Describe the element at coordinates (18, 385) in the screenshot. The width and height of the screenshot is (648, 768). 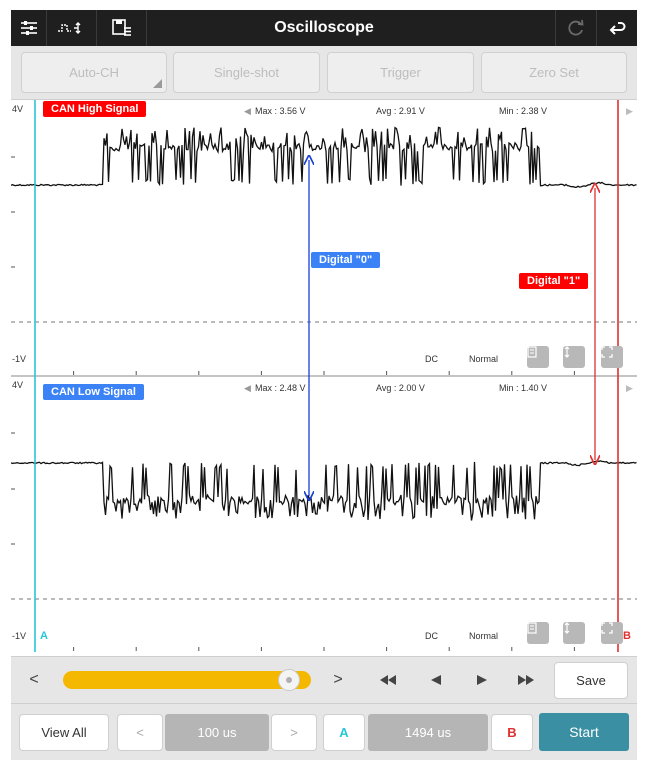
I see `ch2-top-label: 4V` at that location.